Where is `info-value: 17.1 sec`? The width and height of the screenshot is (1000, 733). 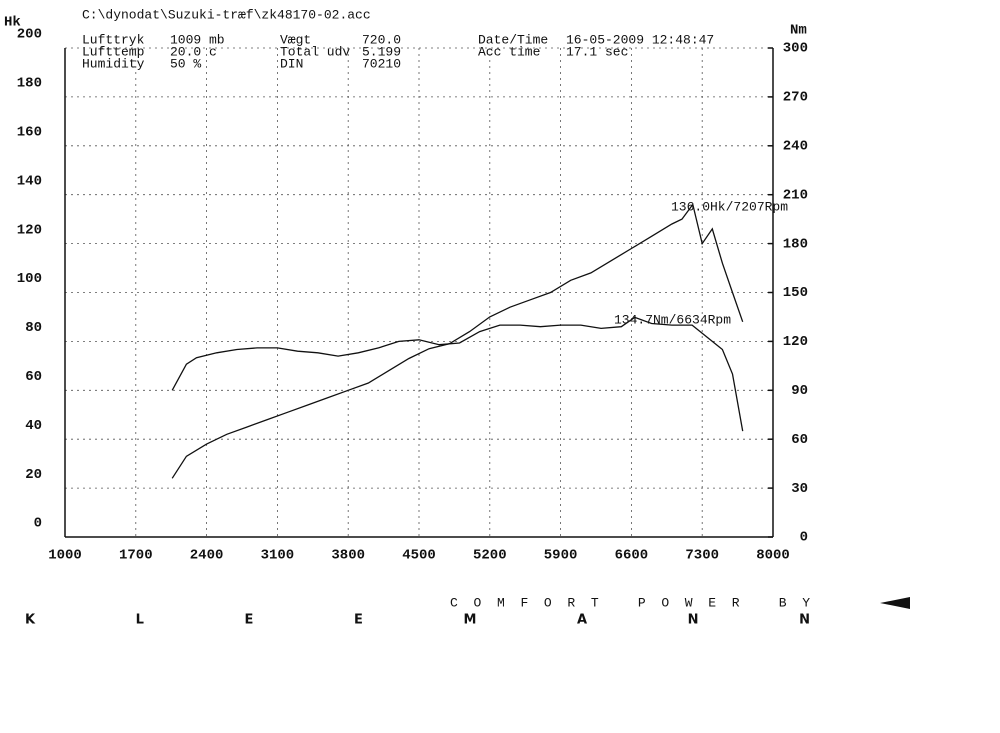
info-value: 17.1 sec is located at coordinates (597, 51).